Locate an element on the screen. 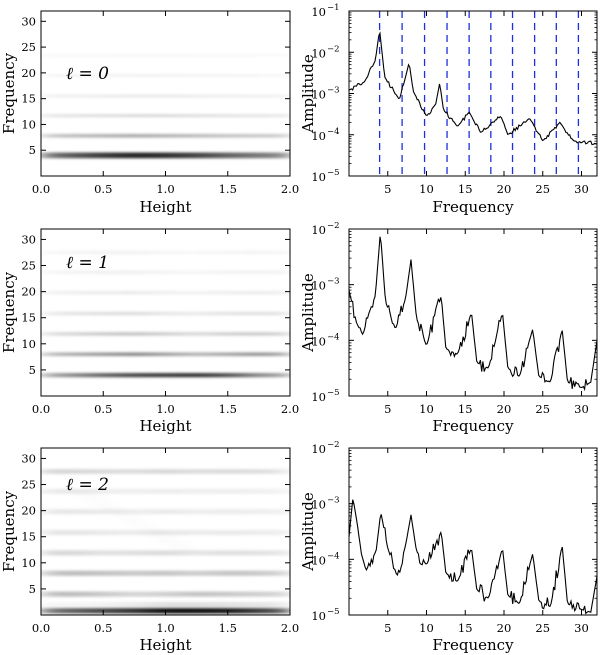 Image resolution: width=600 pixels, height=655 pixels. y-ticks: 10−510−410−310−210−1 is located at coordinates (454, 93).